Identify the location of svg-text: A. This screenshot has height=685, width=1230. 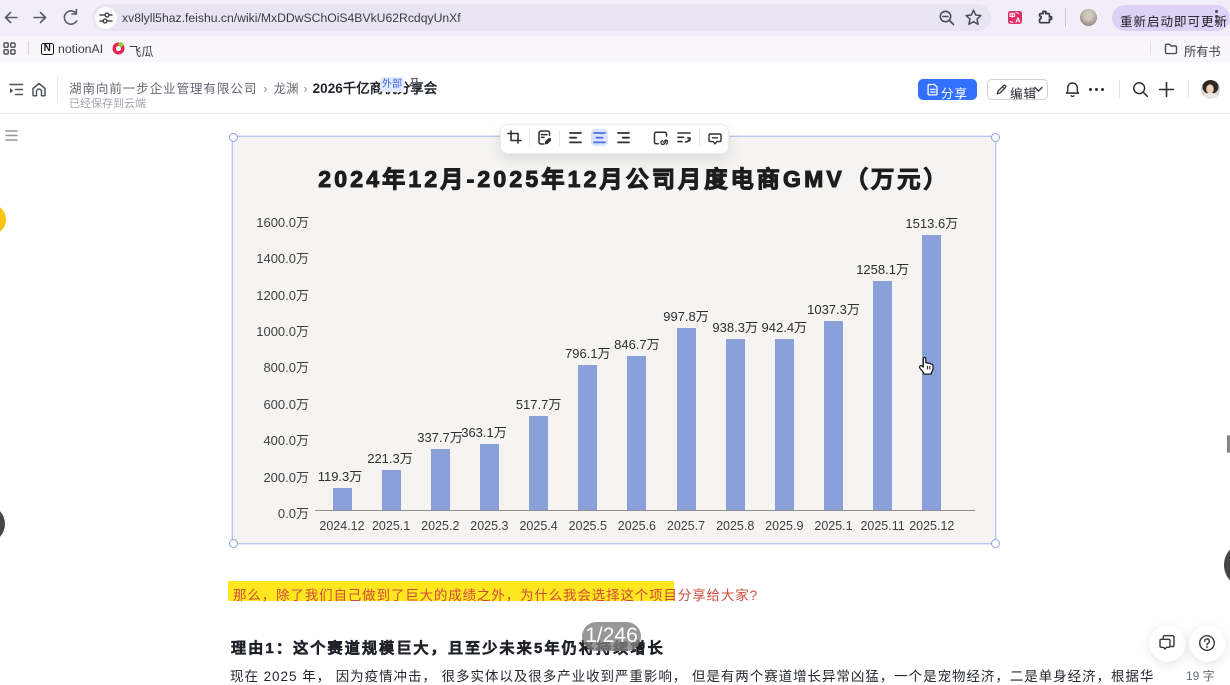
(1018, 19).